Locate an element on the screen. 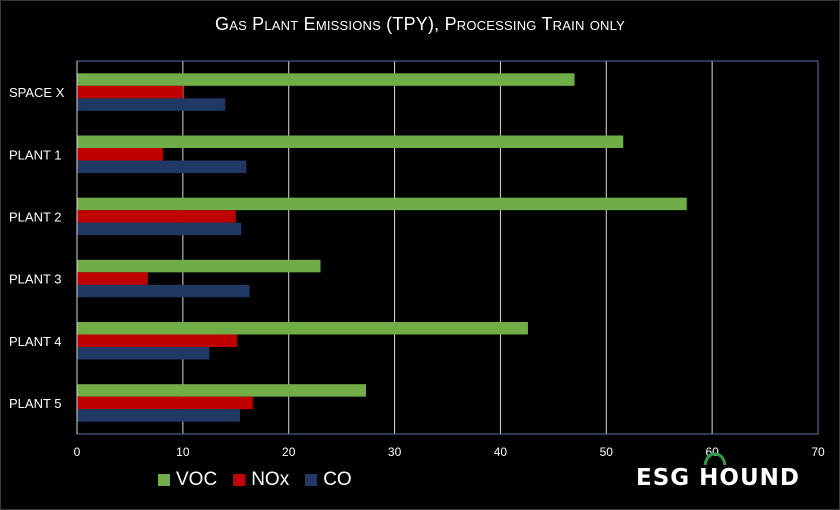  esg-hound-logo: ESG HOUND is located at coordinates (718, 478).